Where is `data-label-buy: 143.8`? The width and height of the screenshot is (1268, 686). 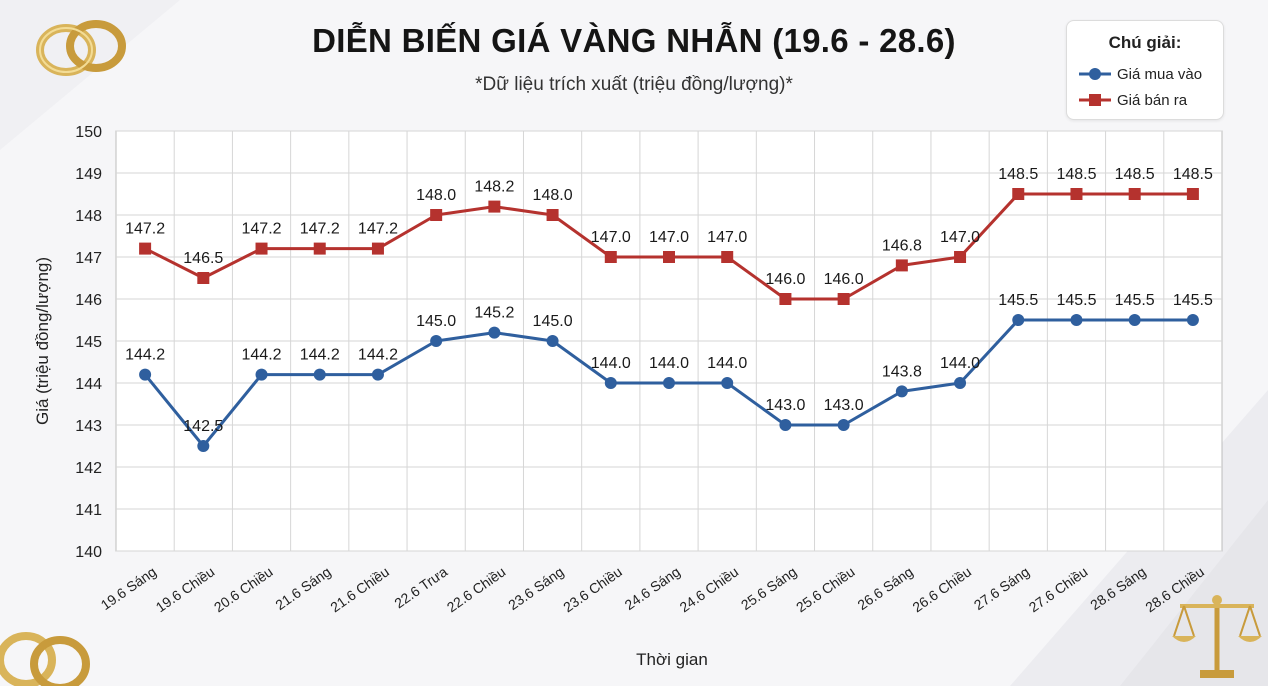
data-label-buy: 143.8 is located at coordinates (902, 371).